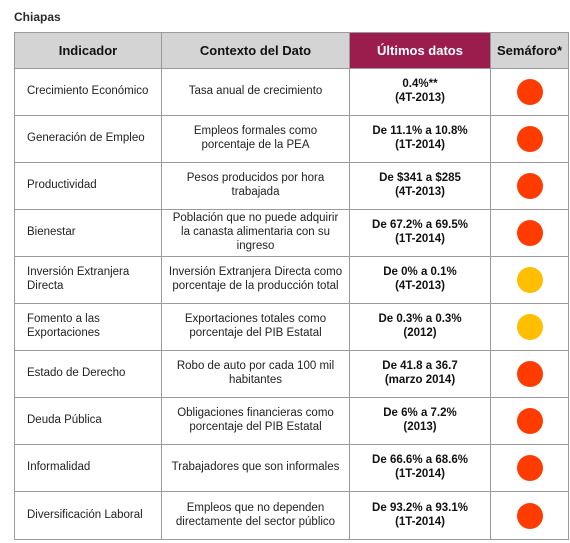  I want to click on latest-value: De 67.2% a 69.5%, so click(420, 225).